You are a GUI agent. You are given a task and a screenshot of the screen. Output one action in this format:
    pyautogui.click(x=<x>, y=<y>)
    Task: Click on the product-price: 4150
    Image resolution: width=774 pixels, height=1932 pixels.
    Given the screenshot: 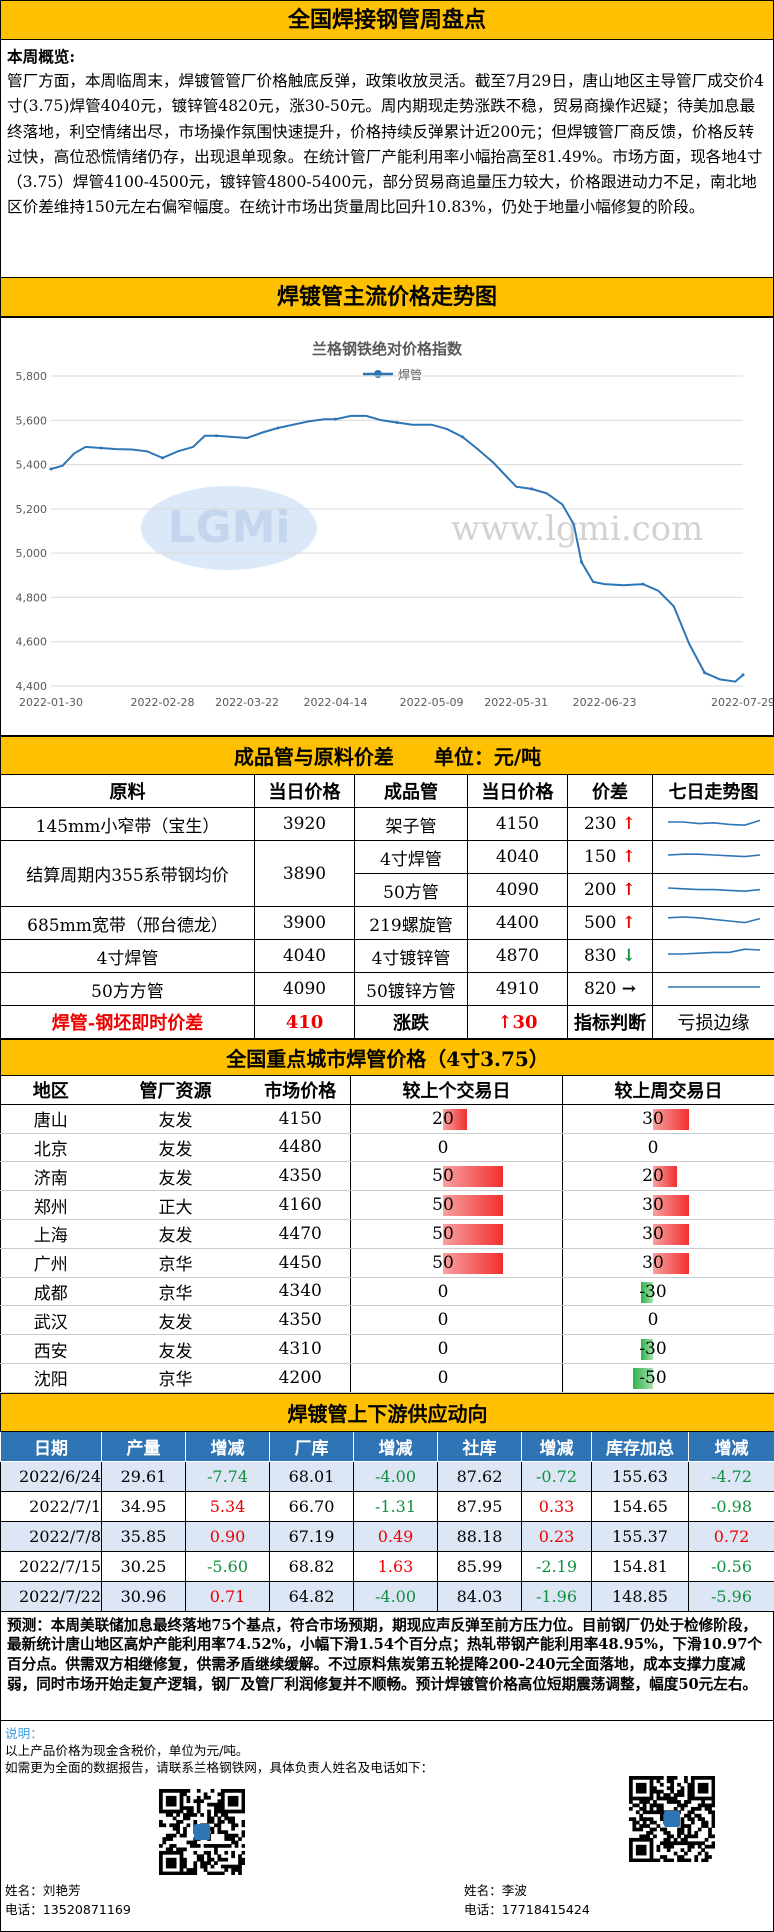 What is the action you would take?
    pyautogui.click(x=518, y=824)
    